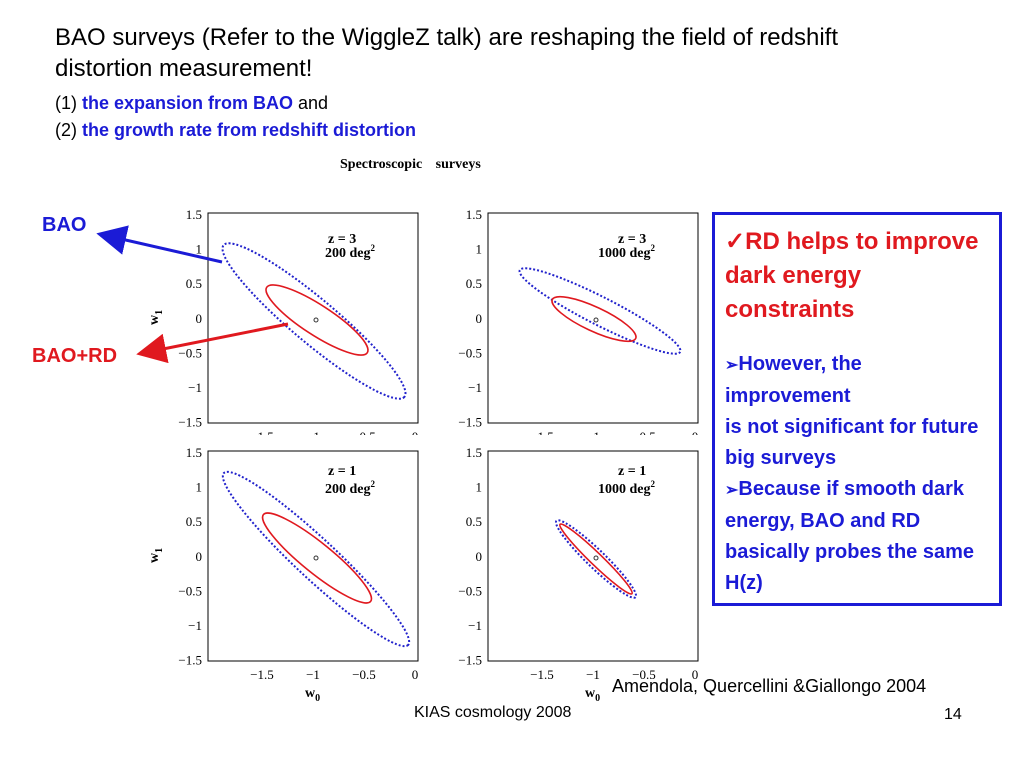  I want to click on check-icon: ✓, so click(735, 241).